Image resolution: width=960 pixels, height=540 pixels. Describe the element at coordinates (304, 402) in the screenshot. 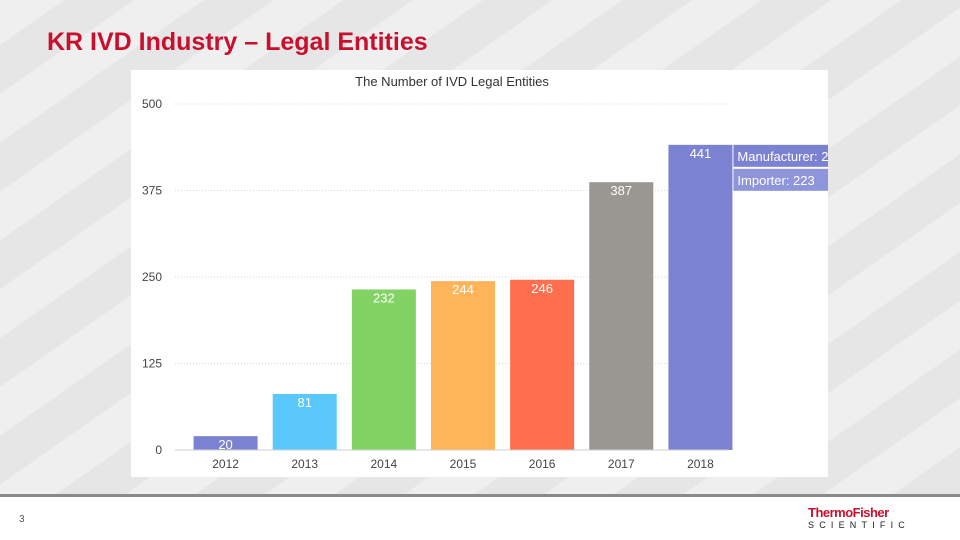

I see `bar-data-label: 81` at that location.